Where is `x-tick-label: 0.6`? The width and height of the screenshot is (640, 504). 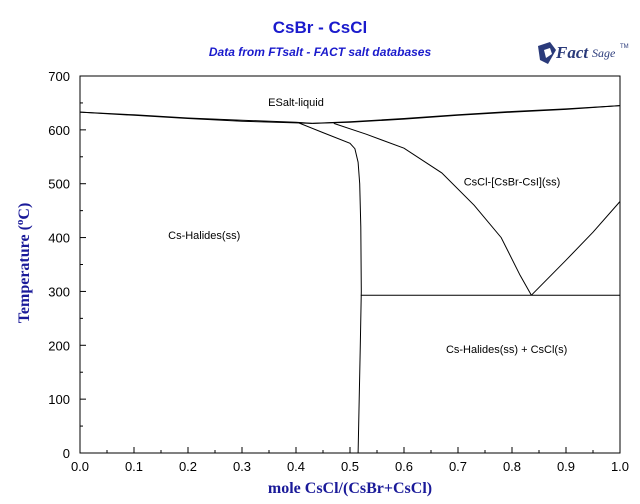 x-tick-label: 0.6 is located at coordinates (404, 466).